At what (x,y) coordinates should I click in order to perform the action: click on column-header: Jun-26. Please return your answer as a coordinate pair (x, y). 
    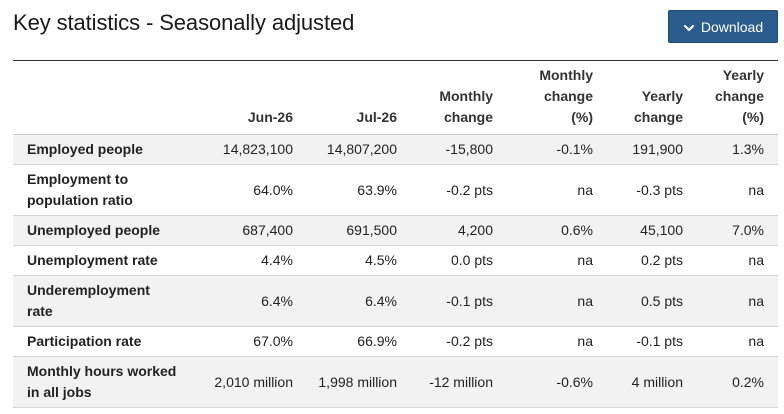
    Looking at the image, I should click on (250, 97).